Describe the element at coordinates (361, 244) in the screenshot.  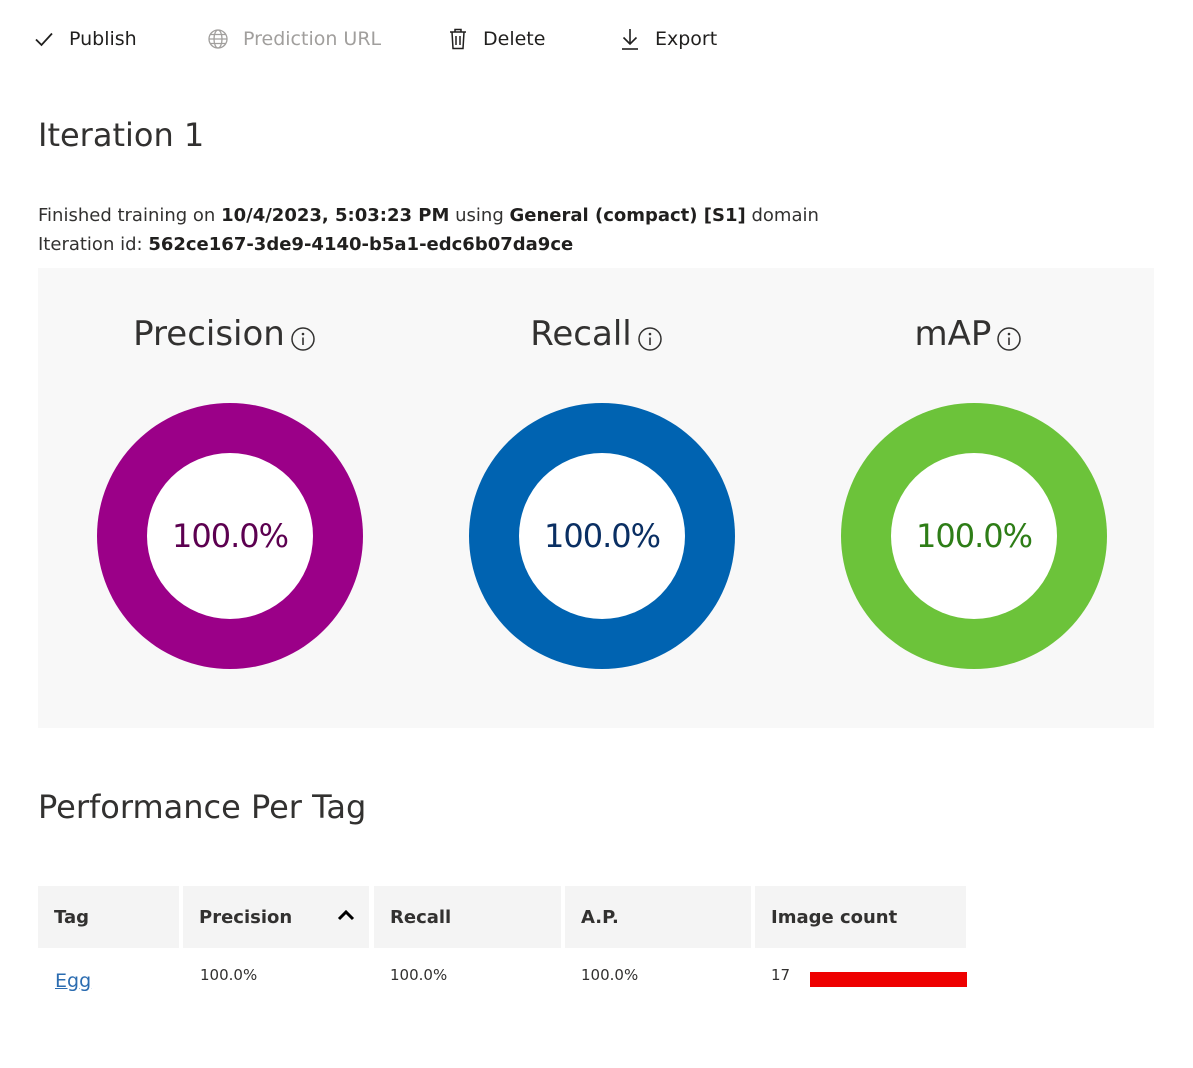
I see `iteration-id-value: 562ce167-3de9-4140-b5a1-edc6b07da9ce` at that location.